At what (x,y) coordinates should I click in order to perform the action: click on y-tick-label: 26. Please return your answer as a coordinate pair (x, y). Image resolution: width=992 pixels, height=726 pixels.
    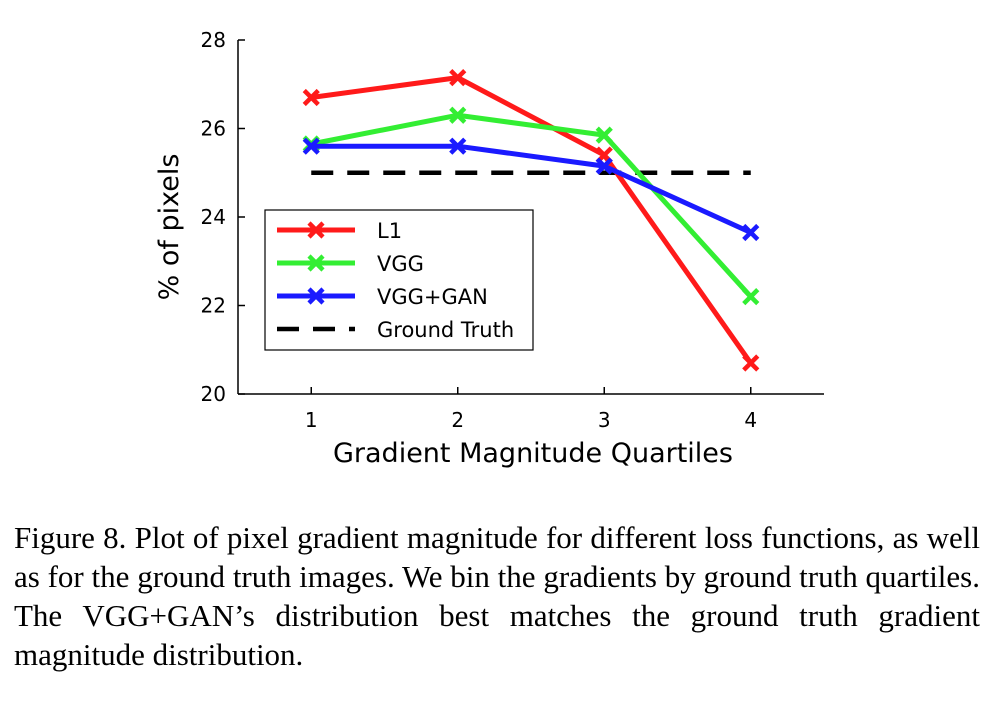
    Looking at the image, I should click on (213, 129).